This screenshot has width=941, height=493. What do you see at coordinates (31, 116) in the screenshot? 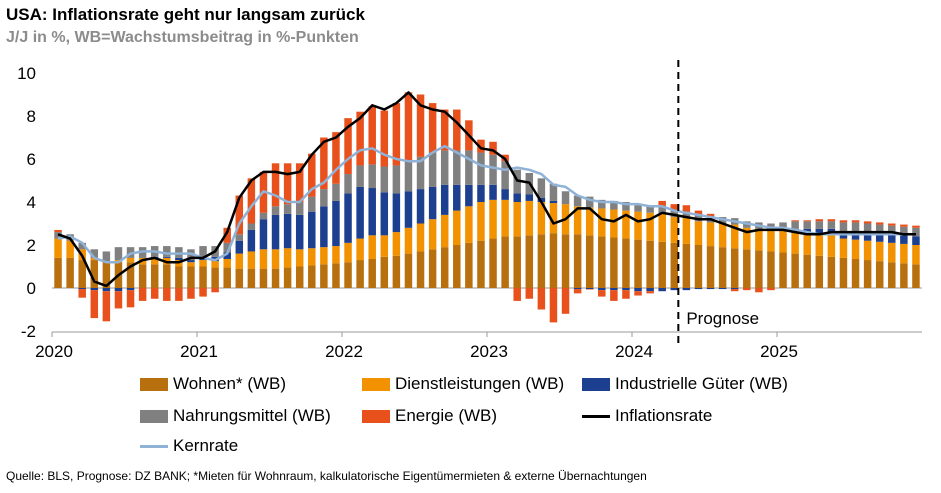
I see `y-tick-label: 8` at bounding box center [31, 116].